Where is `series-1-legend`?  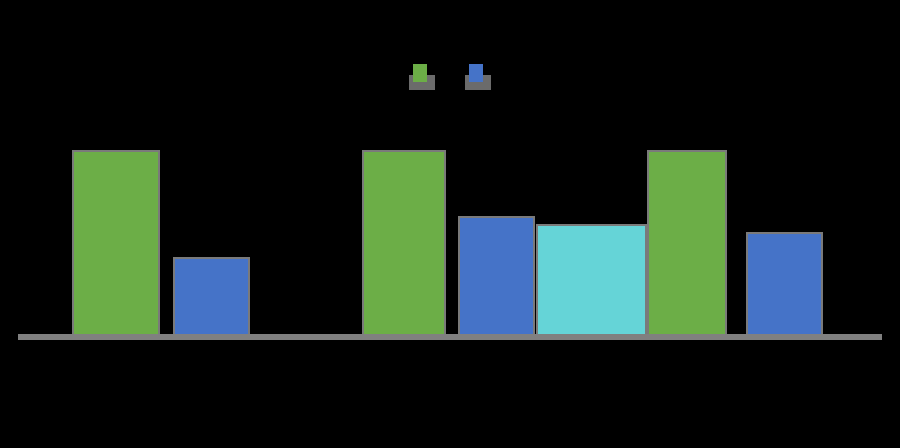
series-1-legend is located at coordinates (422, 77).